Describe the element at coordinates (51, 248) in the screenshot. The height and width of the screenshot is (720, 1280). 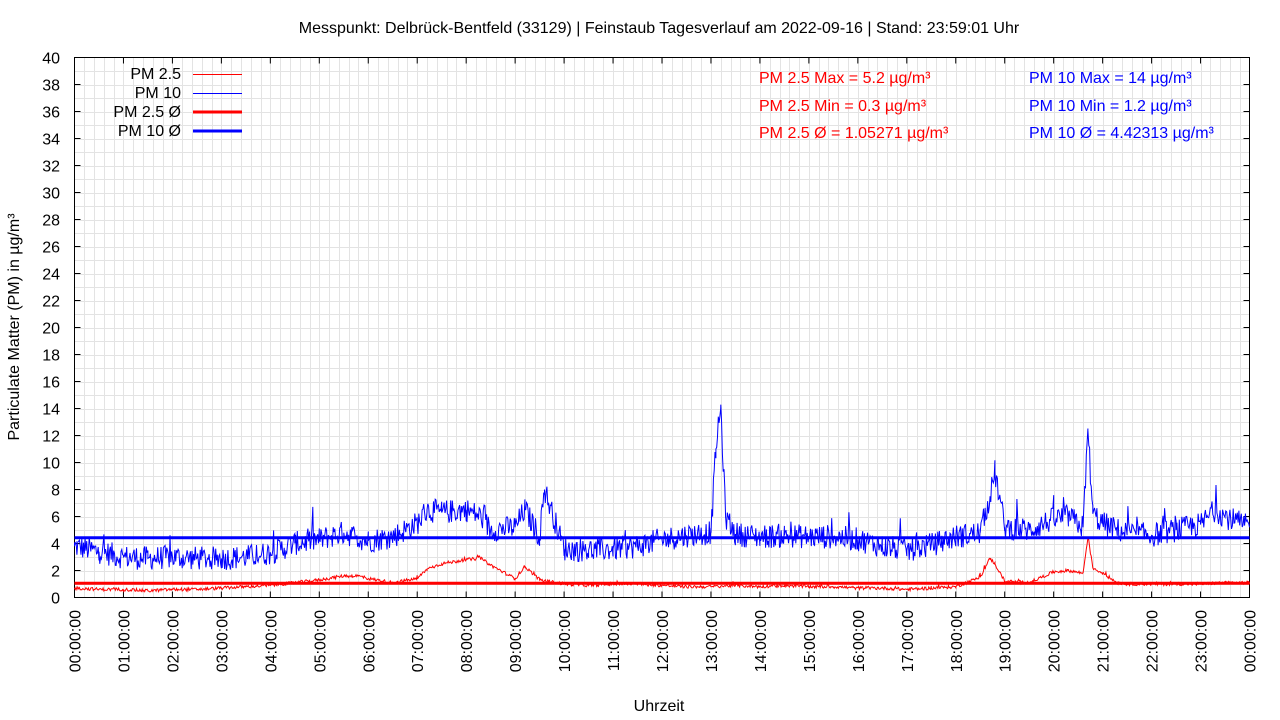
I see `y-tick-label: 26` at that location.